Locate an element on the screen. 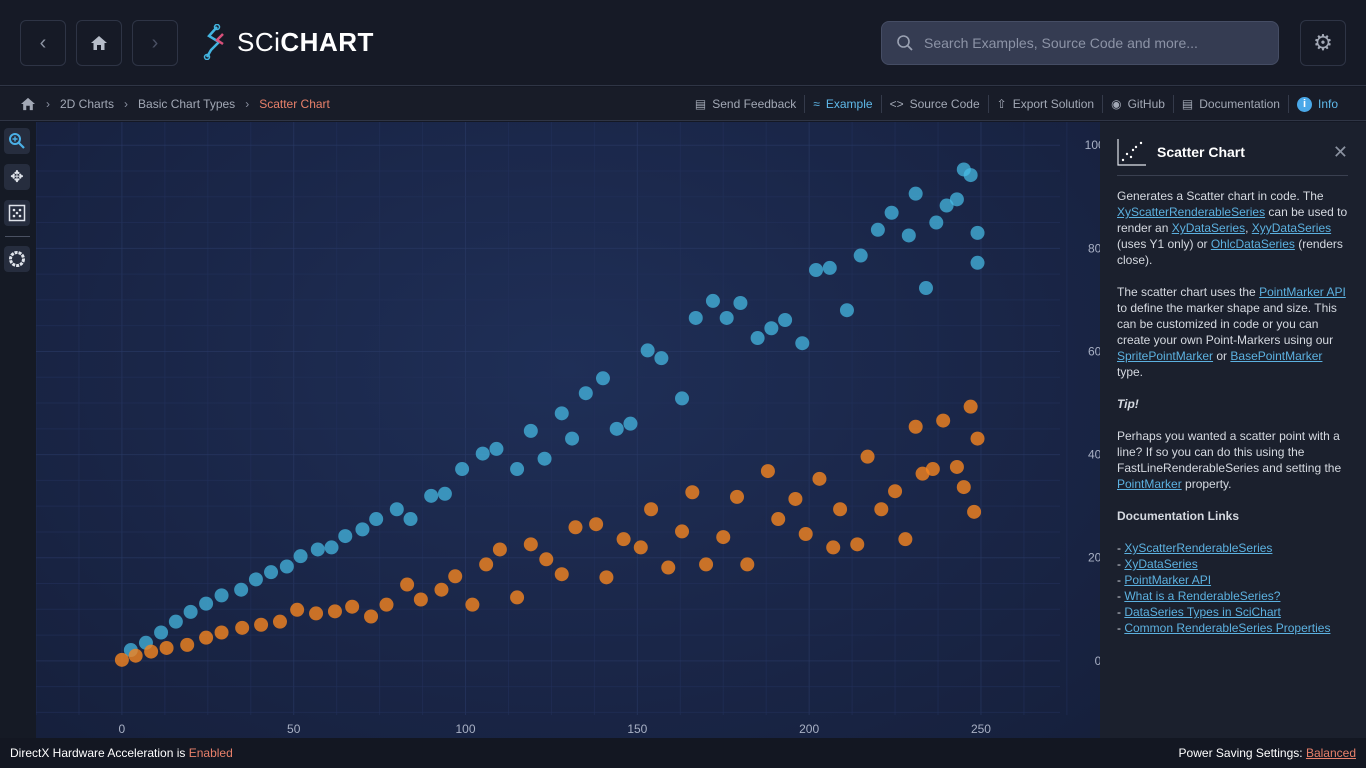 The image size is (1366, 768). zoom-extents-button is located at coordinates (17, 213).